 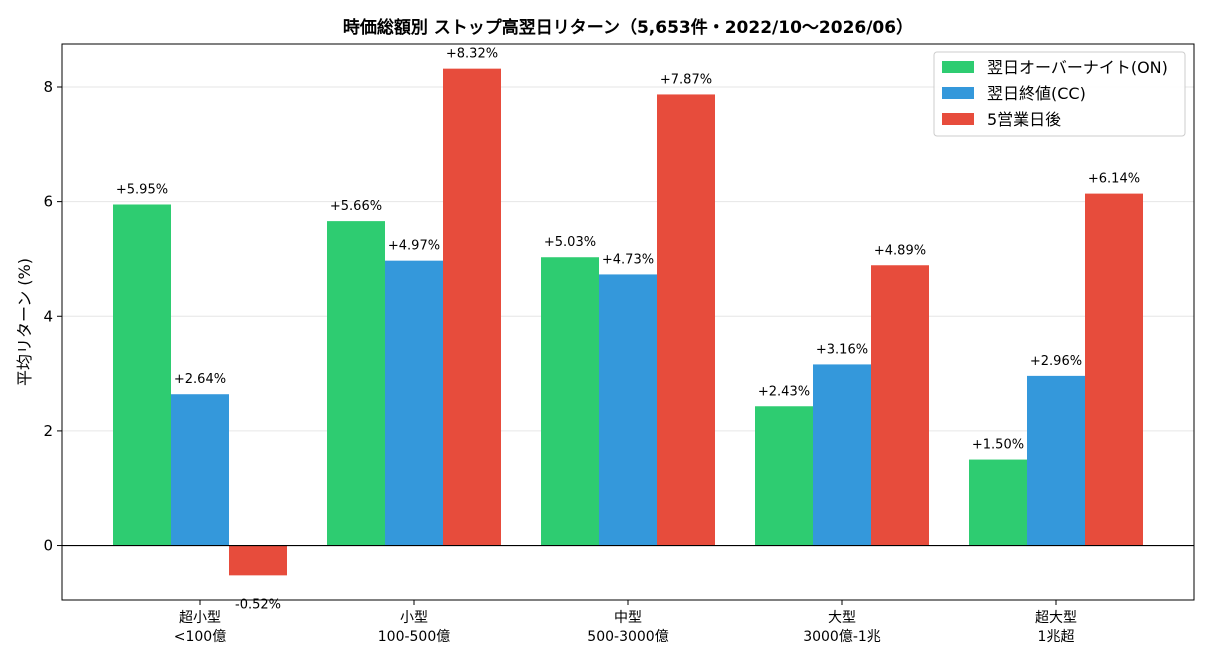 I want to click on x-tick-label: 3000億-1兆, so click(x=842, y=637).